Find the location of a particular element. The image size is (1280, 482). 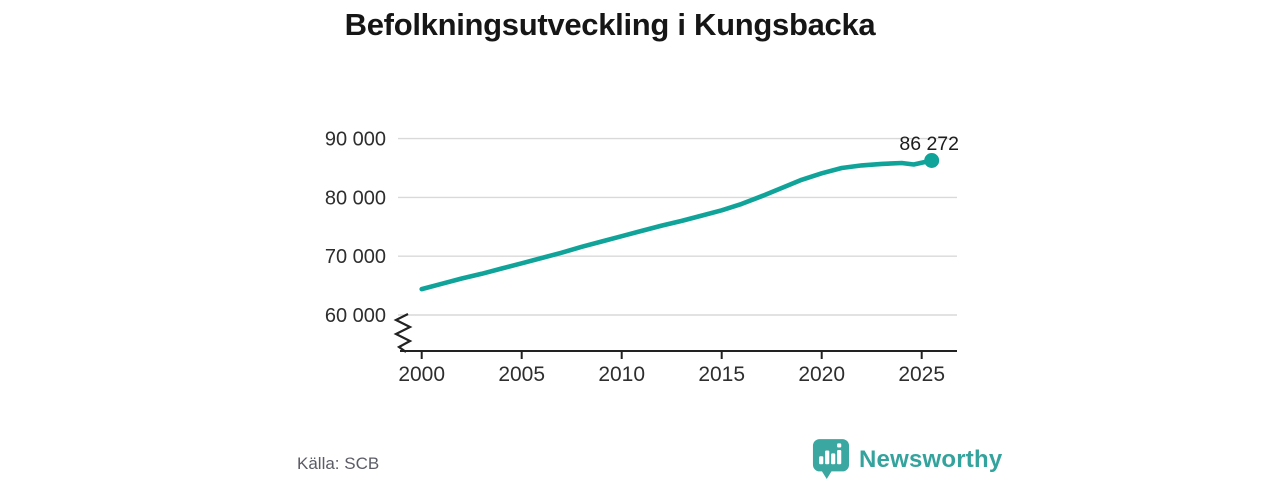

newsworthy-logo: Newsworthy is located at coordinates (907, 459).